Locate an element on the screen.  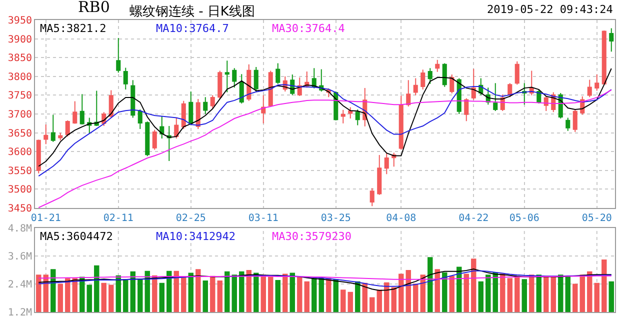
x-tick-label: 03-11 is located at coordinates (263, 218).